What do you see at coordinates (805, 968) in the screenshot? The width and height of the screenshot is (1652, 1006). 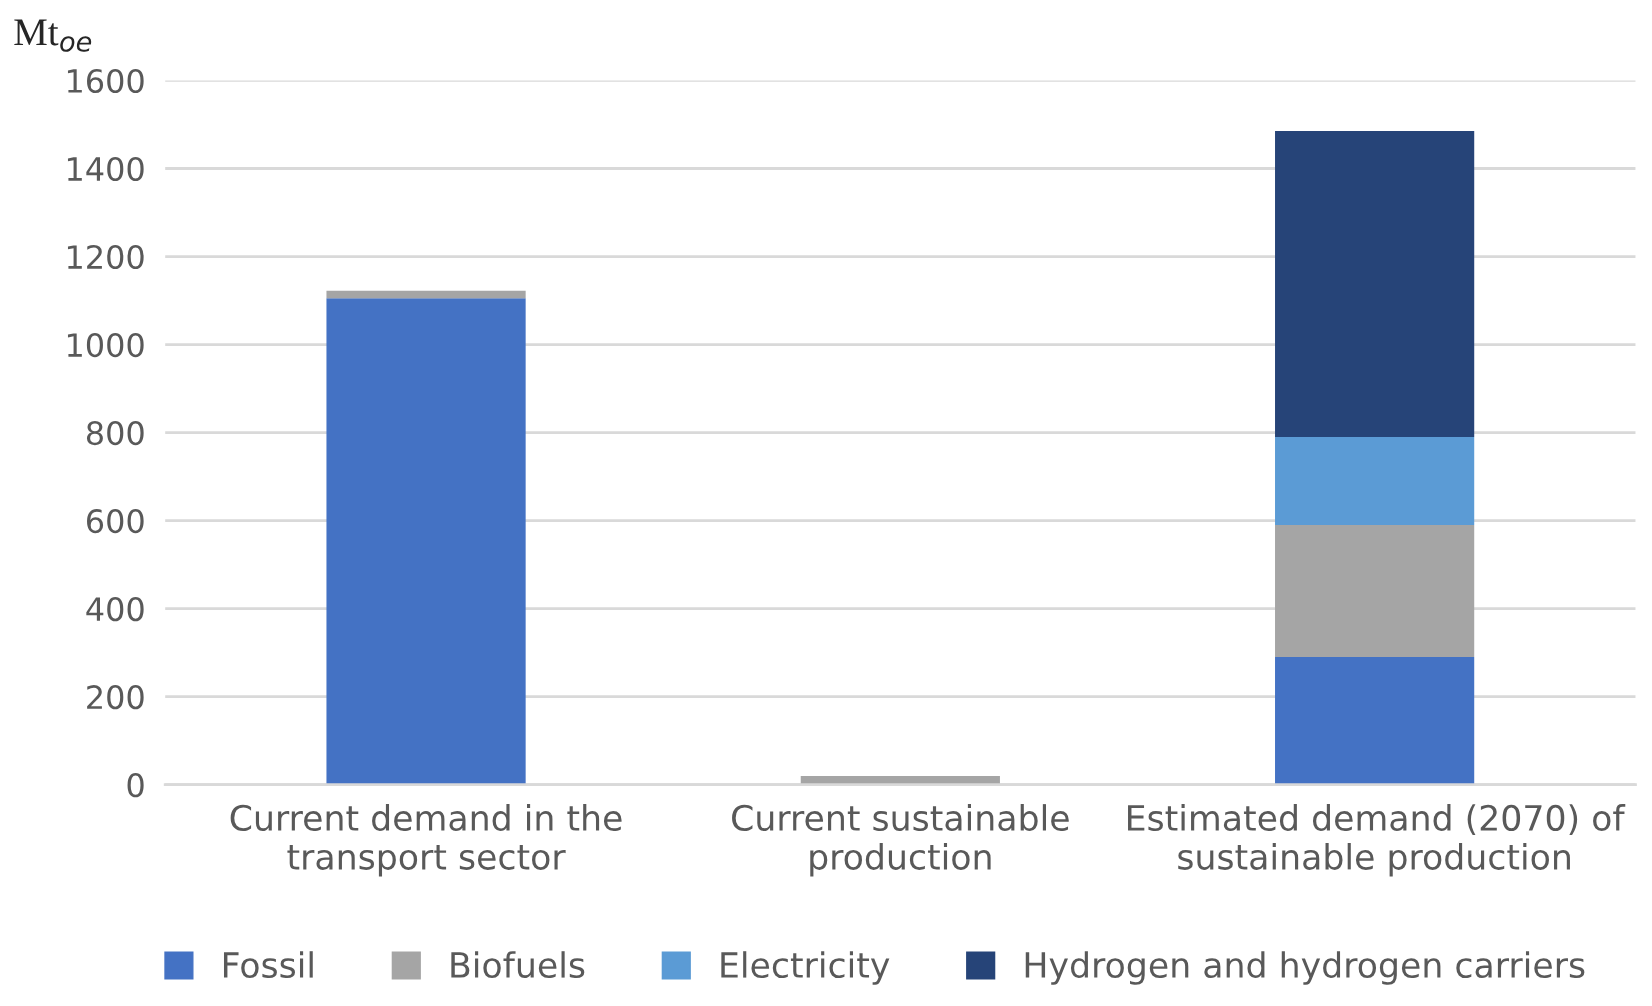 I see `legend-label: Electricity` at bounding box center [805, 968].